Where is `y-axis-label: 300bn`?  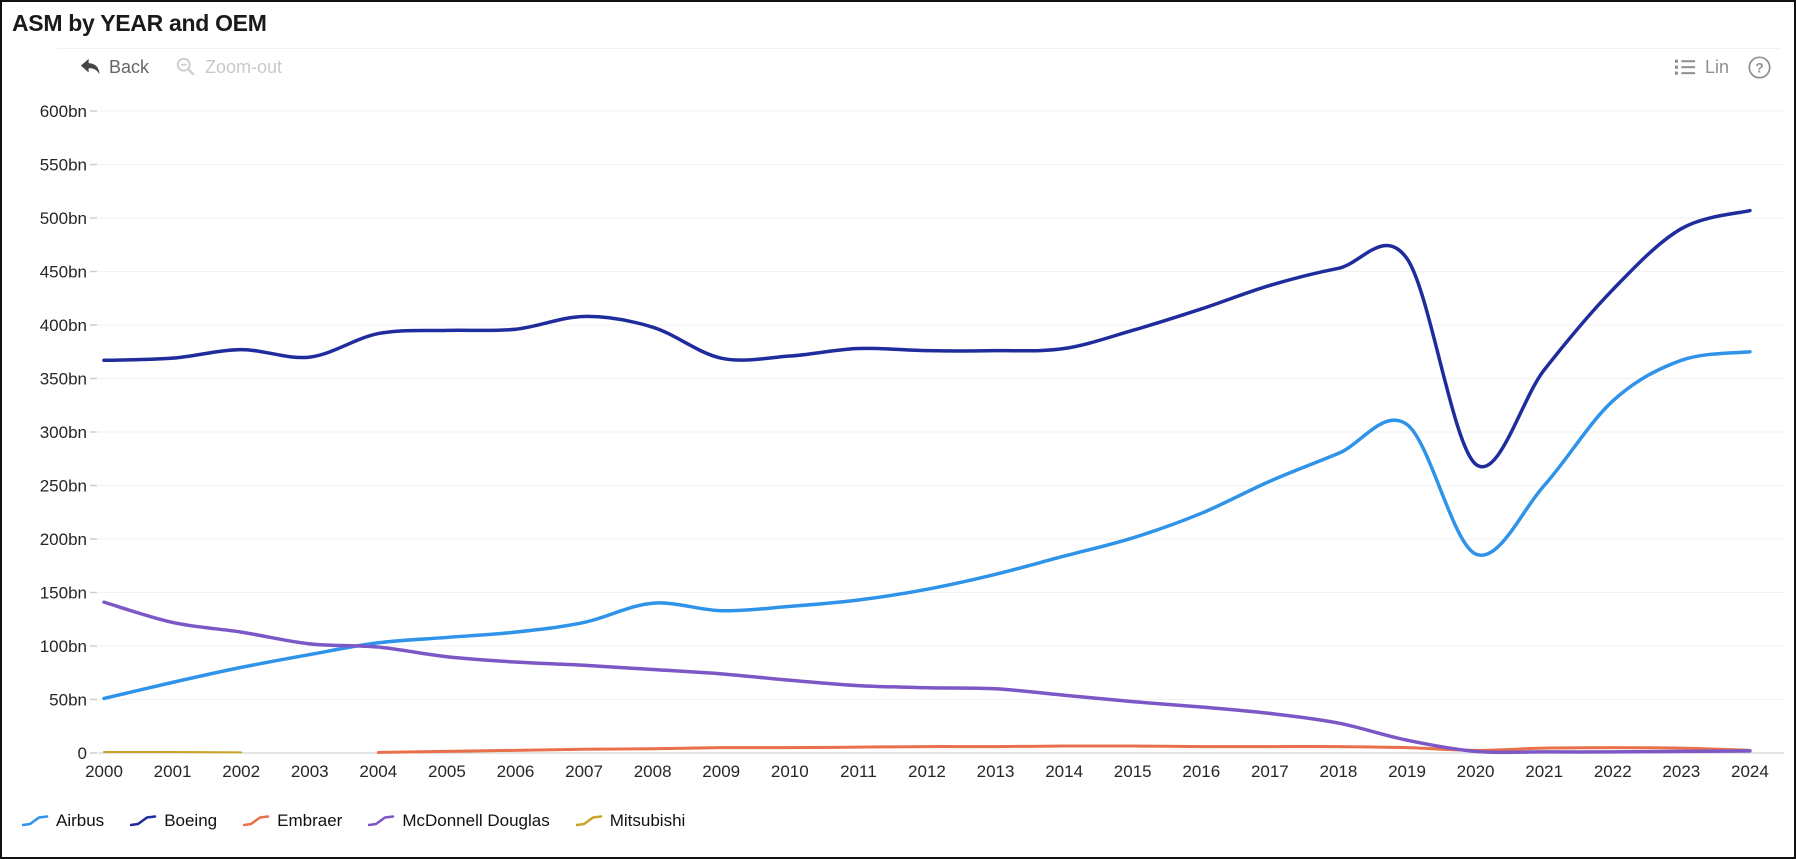 y-axis-label: 300bn is located at coordinates (63, 432).